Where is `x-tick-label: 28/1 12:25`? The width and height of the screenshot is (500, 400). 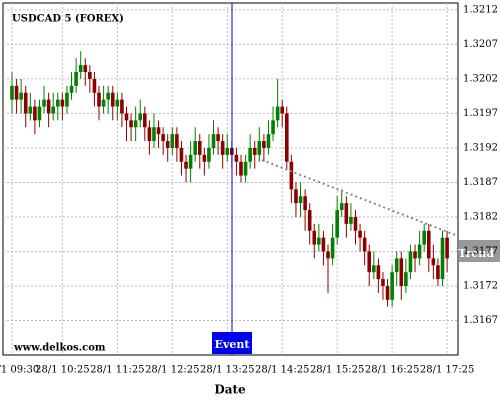 x-tick-label: 28/1 12:25 is located at coordinates (172, 370).